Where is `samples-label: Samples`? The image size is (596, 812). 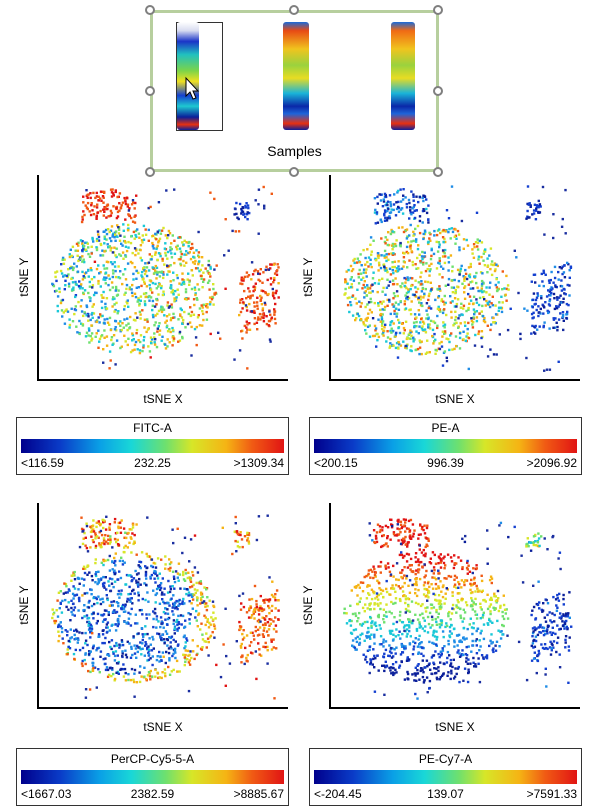
samples-label: Samples is located at coordinates (294, 151).